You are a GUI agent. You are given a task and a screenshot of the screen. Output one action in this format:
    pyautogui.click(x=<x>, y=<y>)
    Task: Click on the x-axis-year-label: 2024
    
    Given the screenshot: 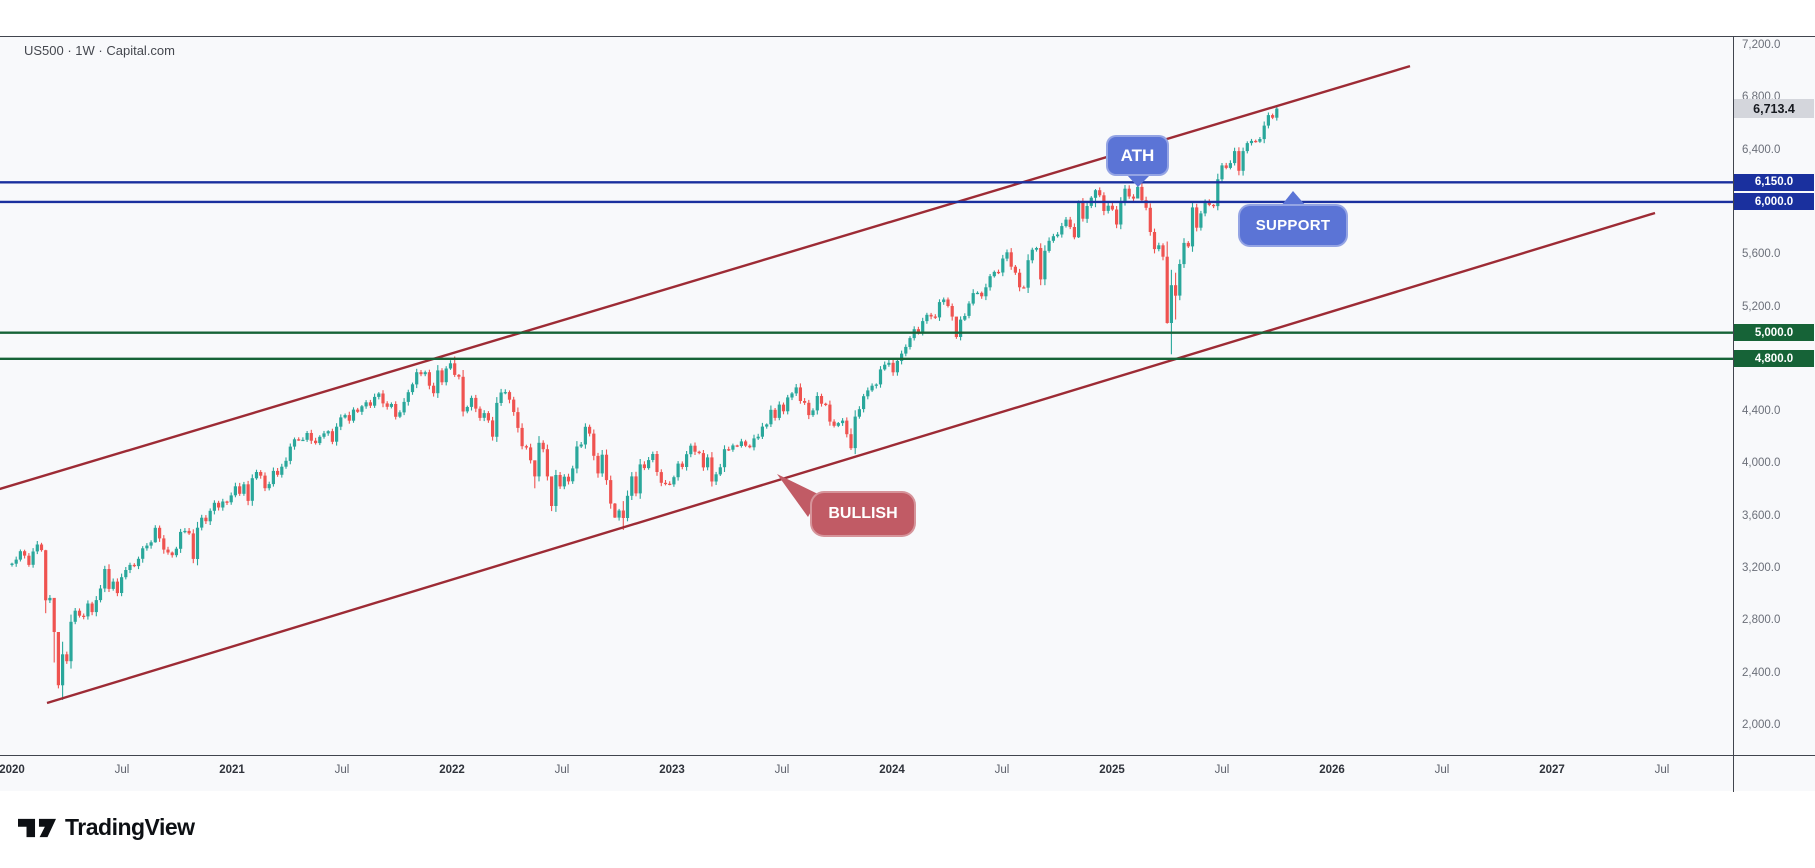 What is the action you would take?
    pyautogui.click(x=892, y=770)
    